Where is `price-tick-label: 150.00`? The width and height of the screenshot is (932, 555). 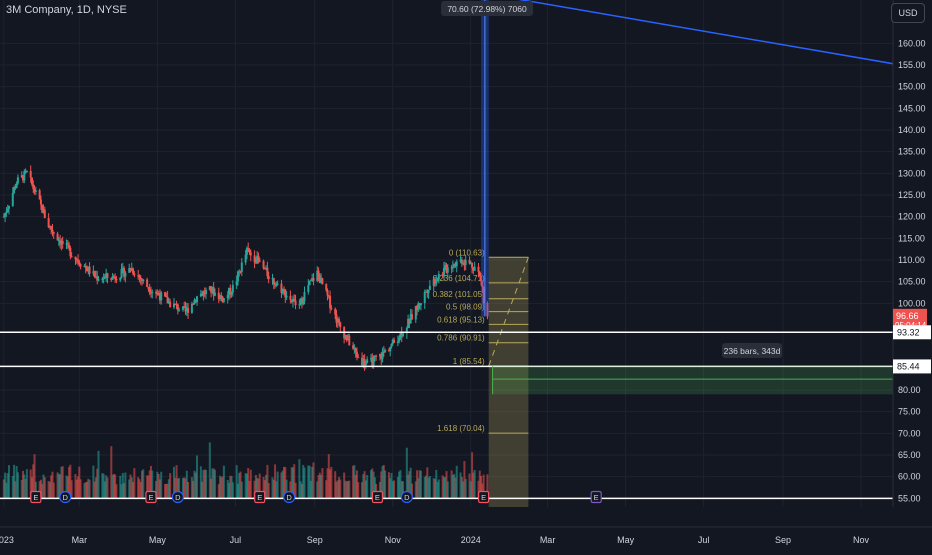
price-tick-label: 150.00 is located at coordinates (912, 87).